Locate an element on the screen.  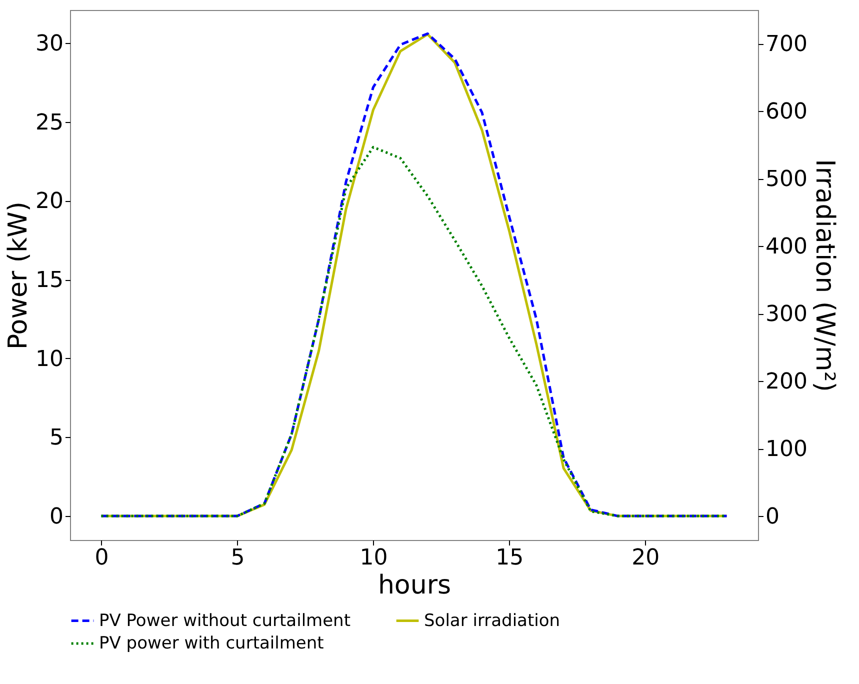
y2-tick-label: 0 is located at coordinates (773, 517).